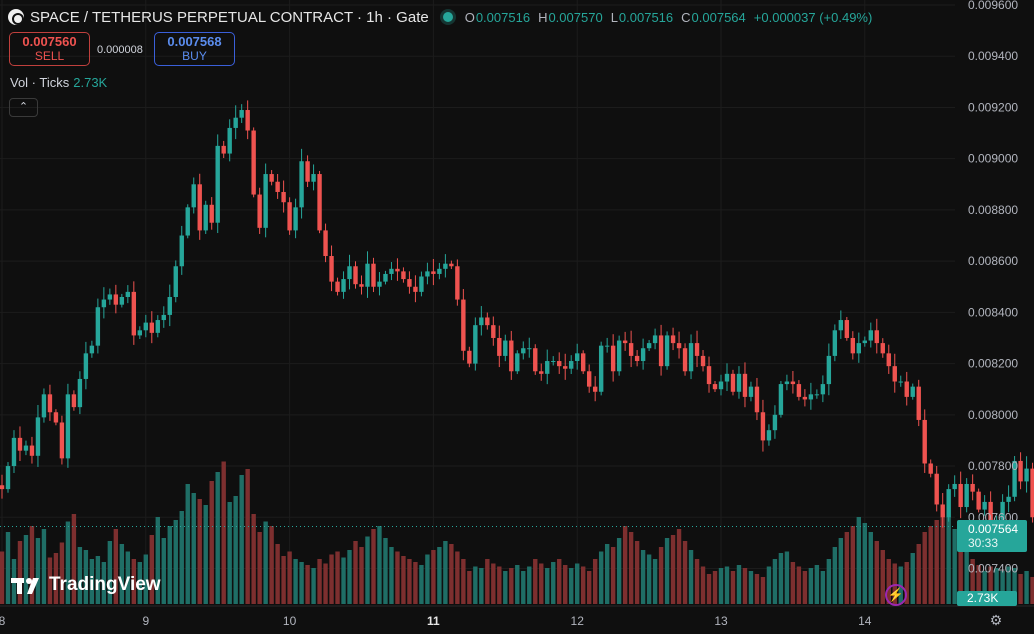 This screenshot has width=1034, height=634. Describe the element at coordinates (996, 620) in the screenshot. I see `gear-icon: ⚙` at that location.